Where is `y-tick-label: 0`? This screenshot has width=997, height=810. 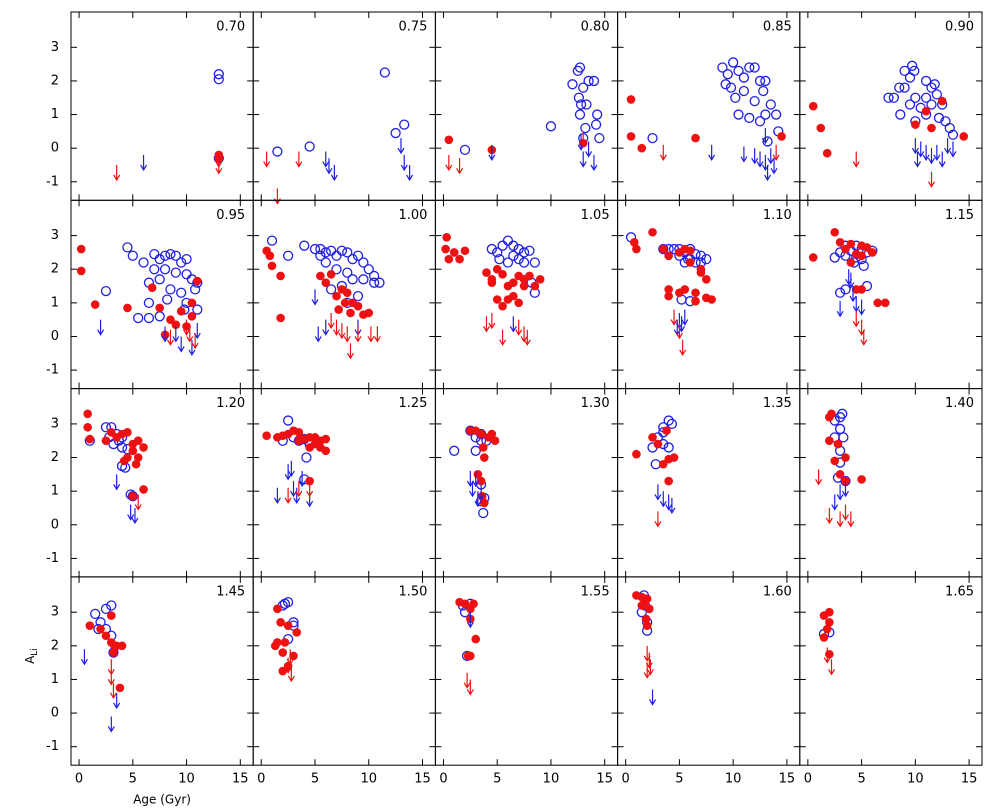 y-tick-label: 0 is located at coordinates (55, 524).